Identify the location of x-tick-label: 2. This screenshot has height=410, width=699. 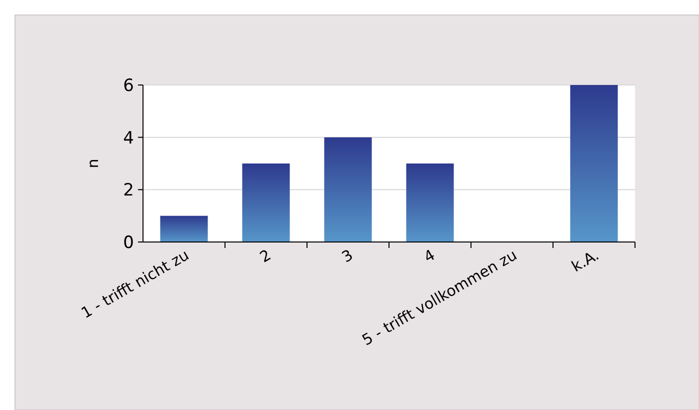
(265, 256).